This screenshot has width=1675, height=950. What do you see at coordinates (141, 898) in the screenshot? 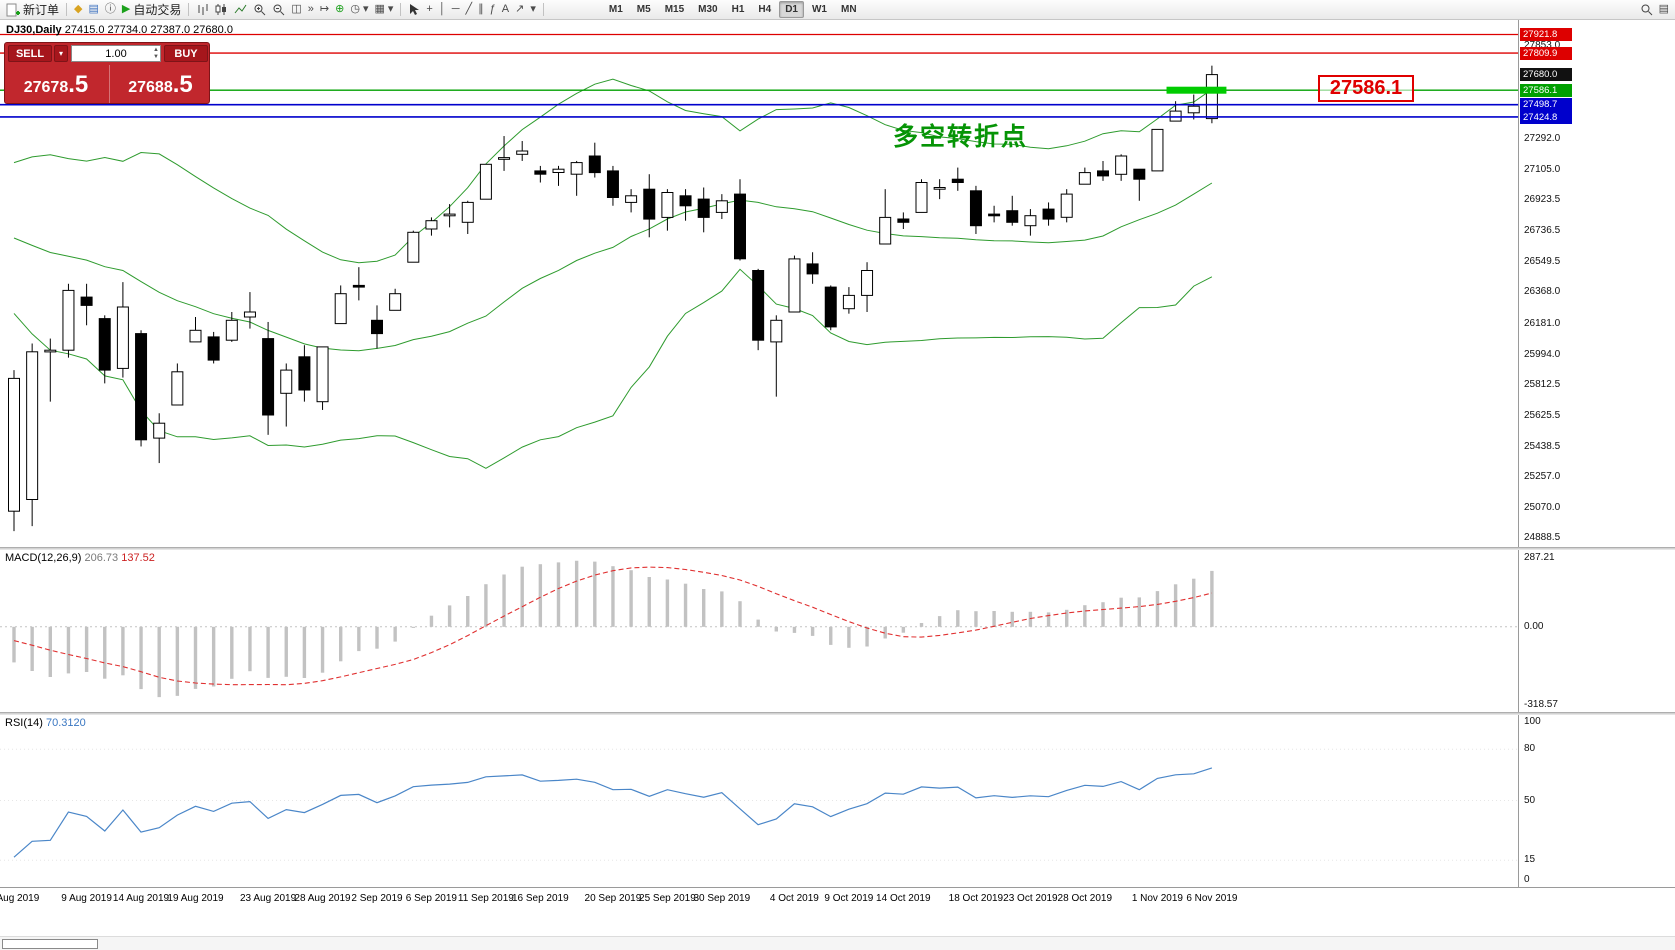
I see `date-axis-label: 14 Aug 2019` at bounding box center [141, 898].